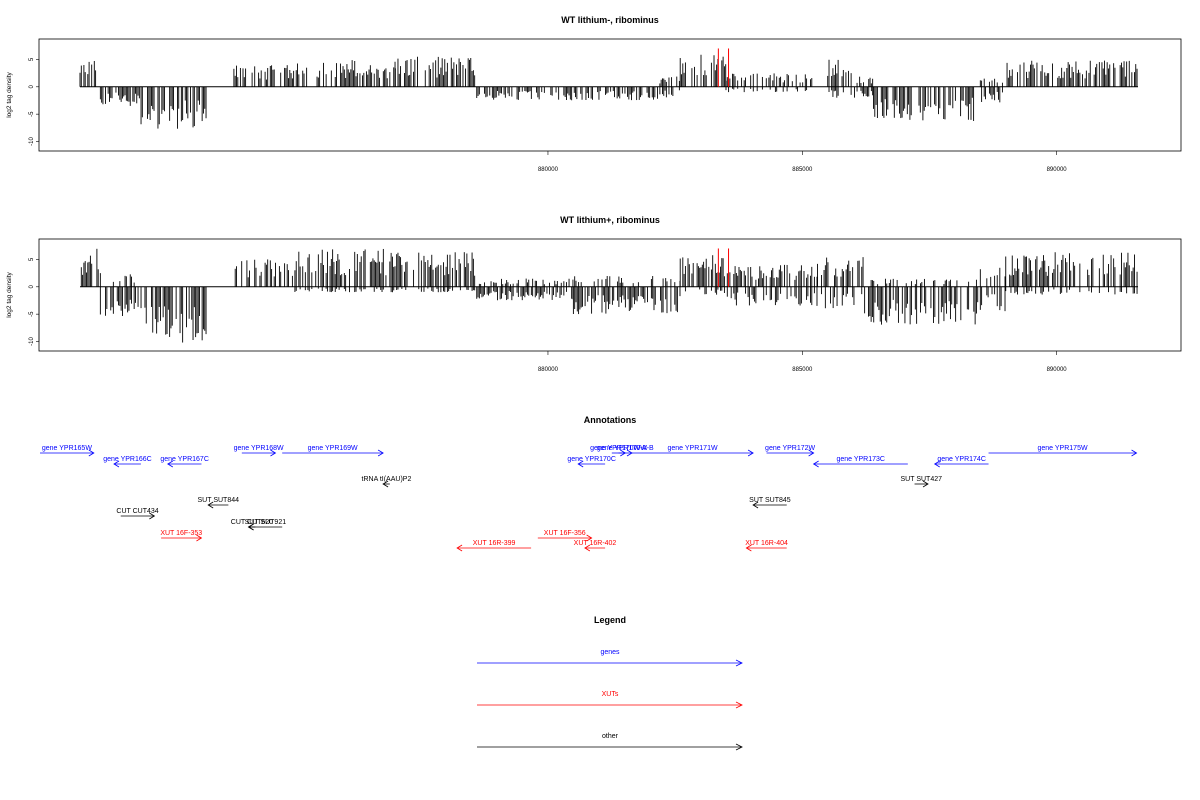  Describe the element at coordinates (610, 620) in the screenshot. I see `legend-title: Legend` at that location.